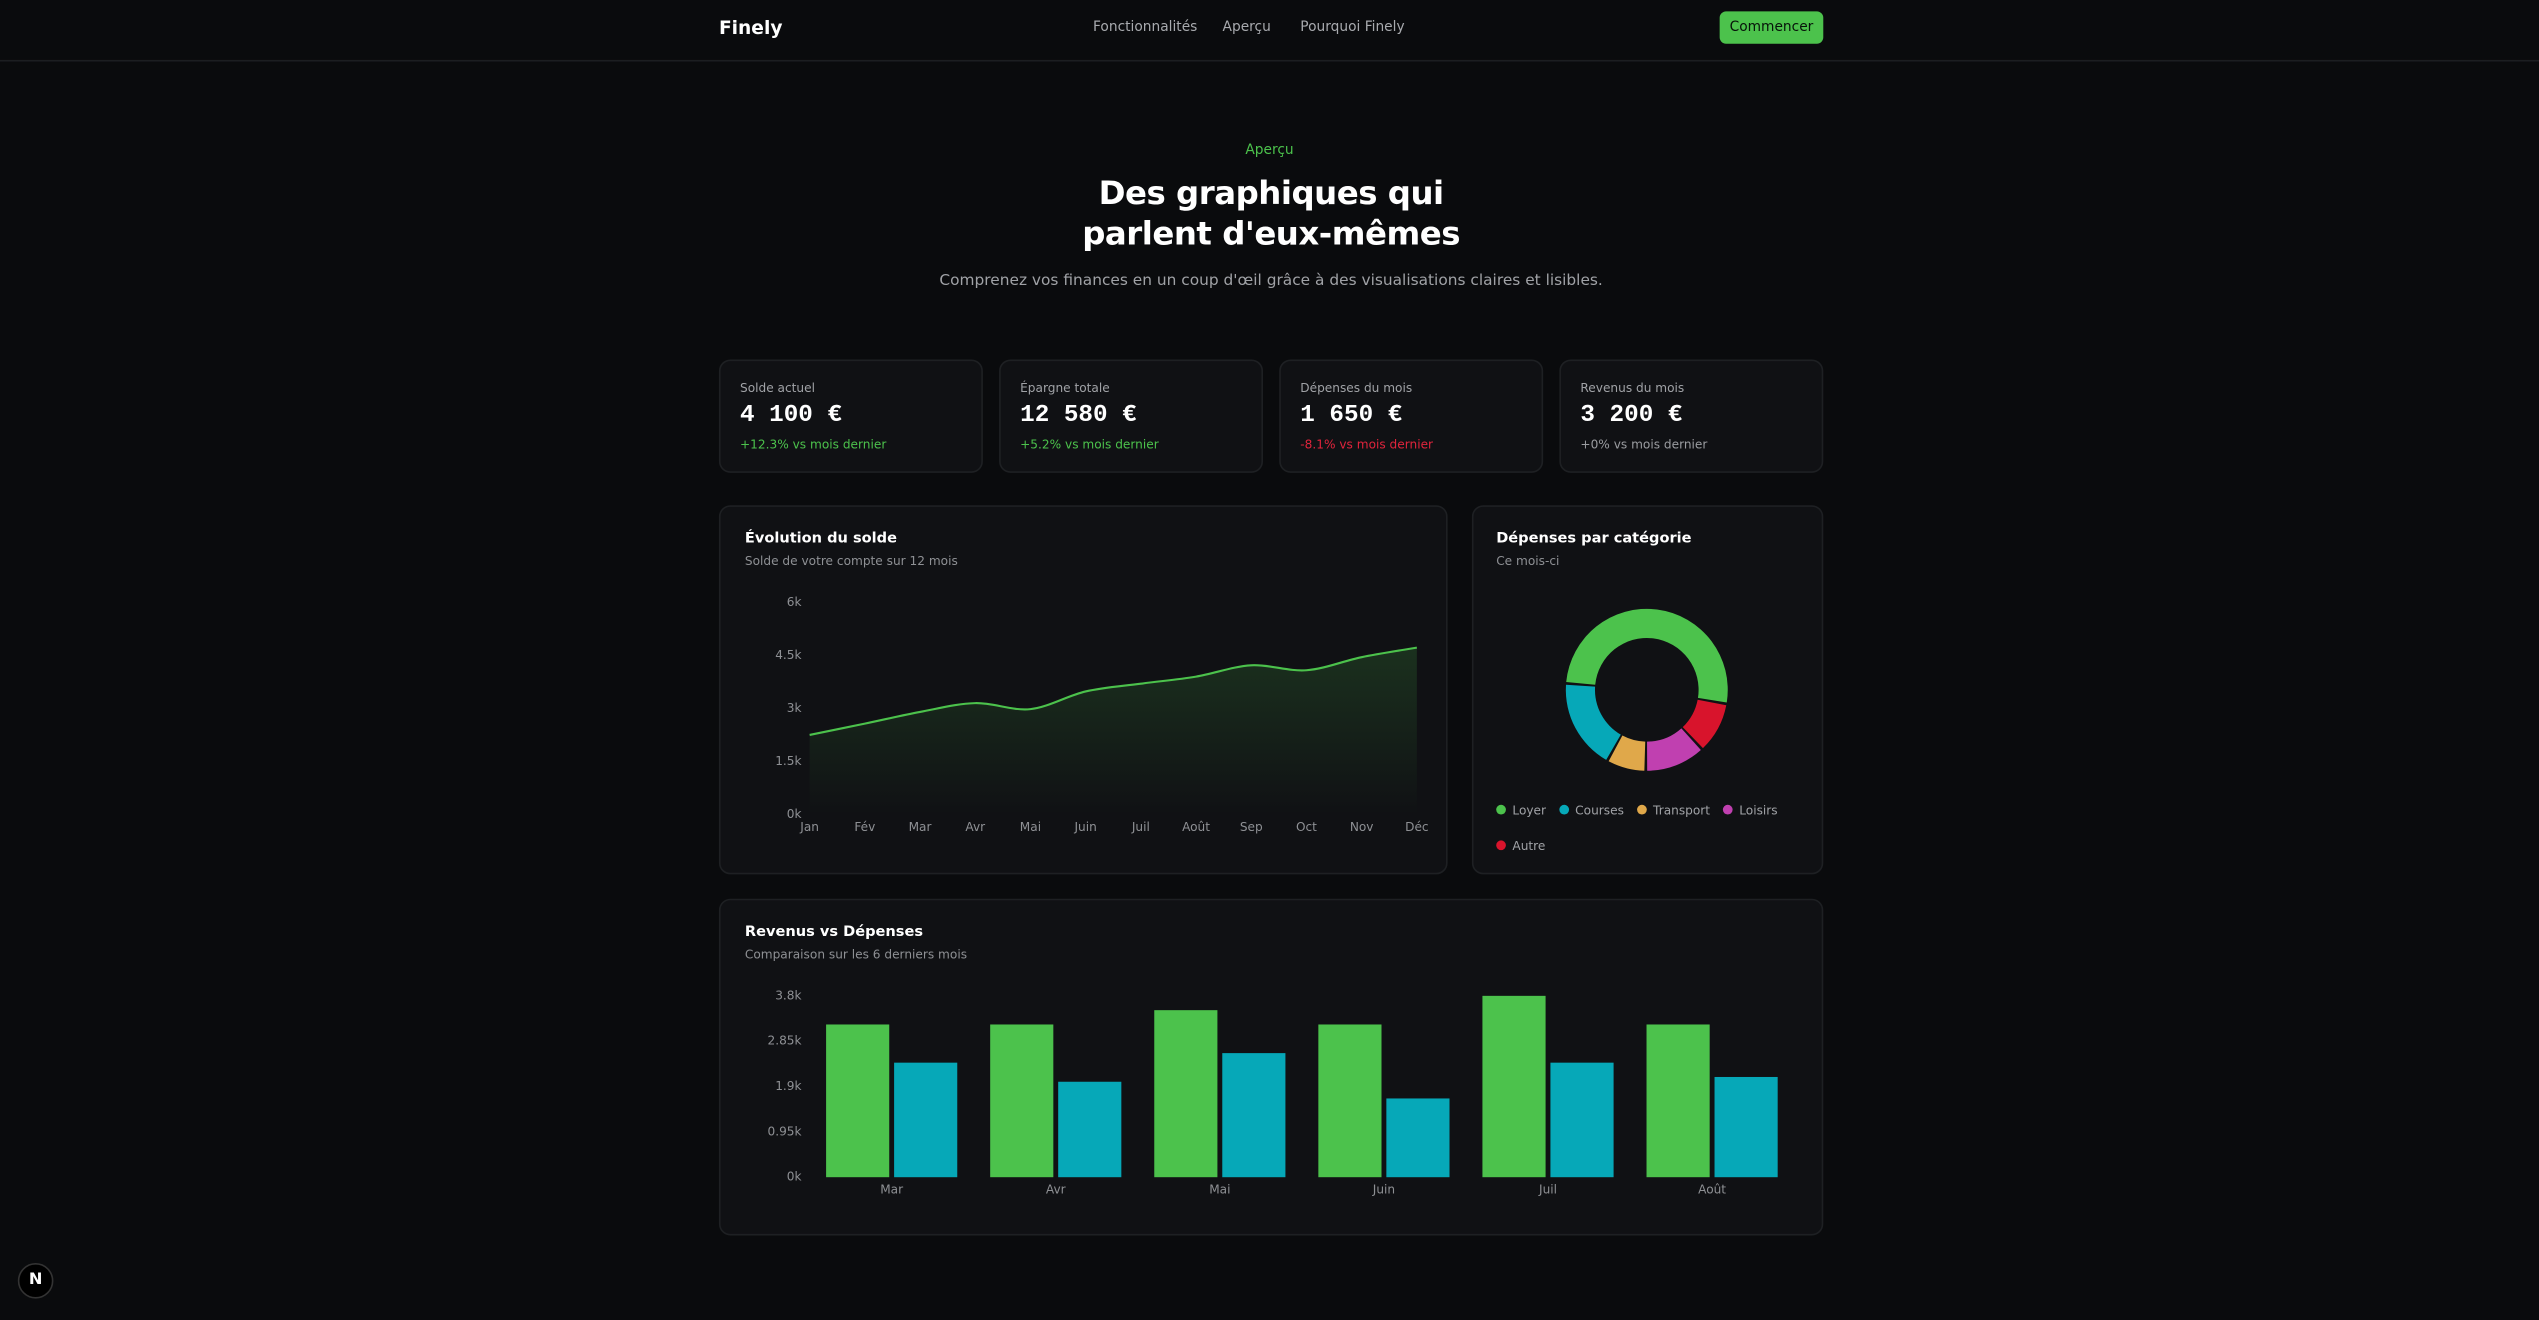  I want to click on nav-link: Pourquoi Finely, so click(1352, 27).